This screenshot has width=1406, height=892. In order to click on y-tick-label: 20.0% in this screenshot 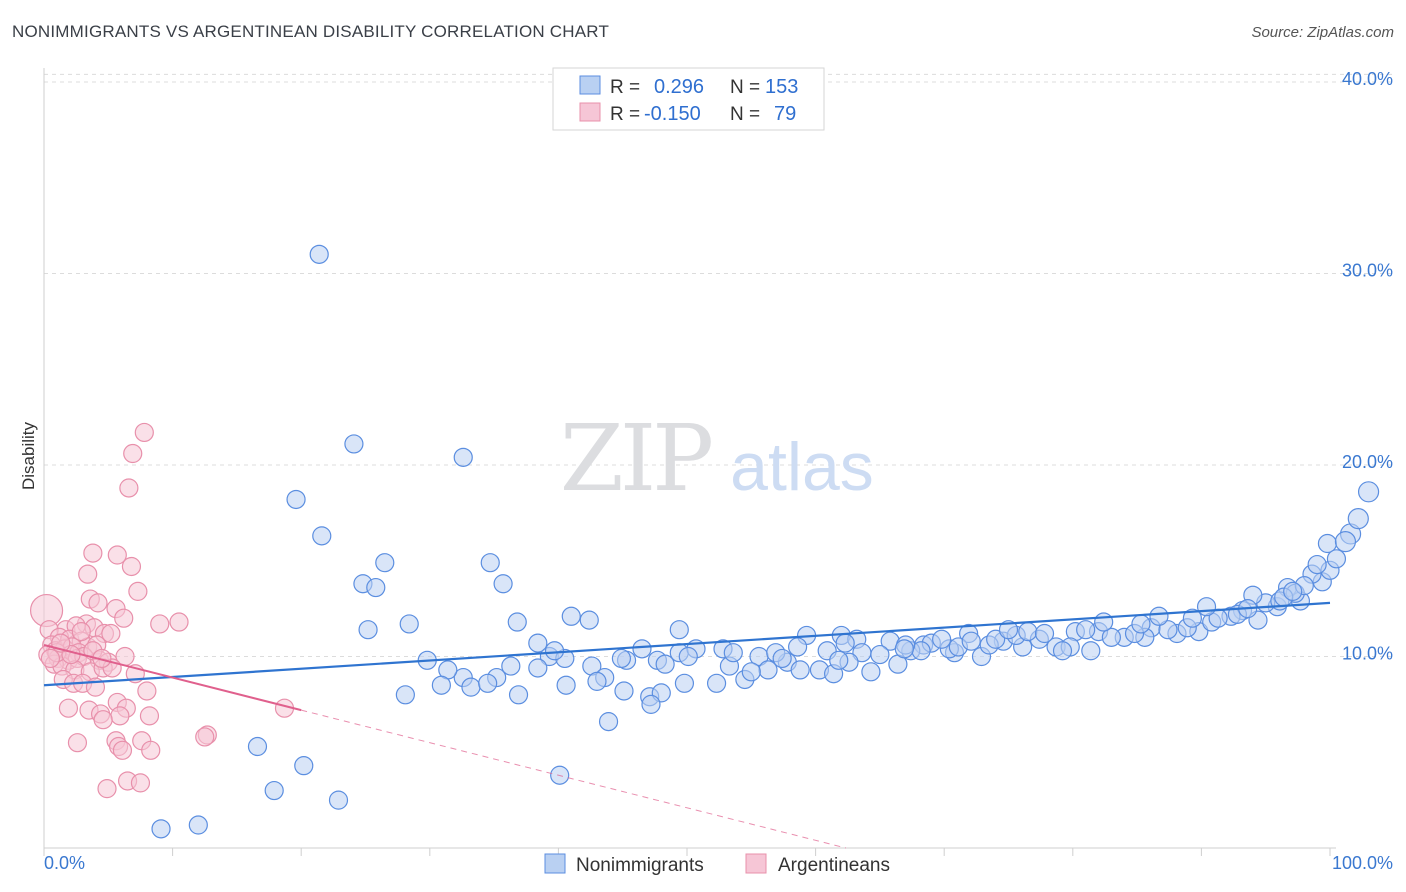, I will do `click(1367, 462)`.